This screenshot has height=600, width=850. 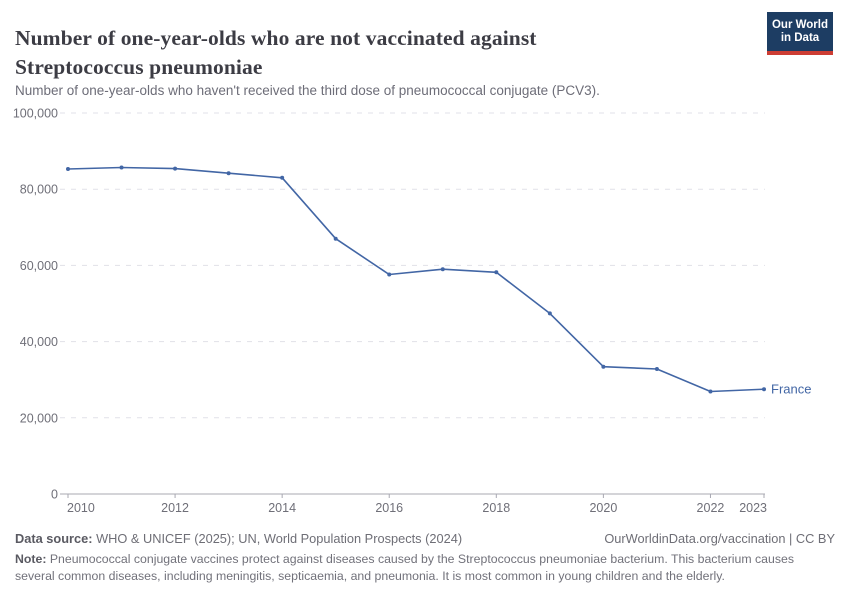 What do you see at coordinates (81, 508) in the screenshot?
I see `x-tick-label: 2010` at bounding box center [81, 508].